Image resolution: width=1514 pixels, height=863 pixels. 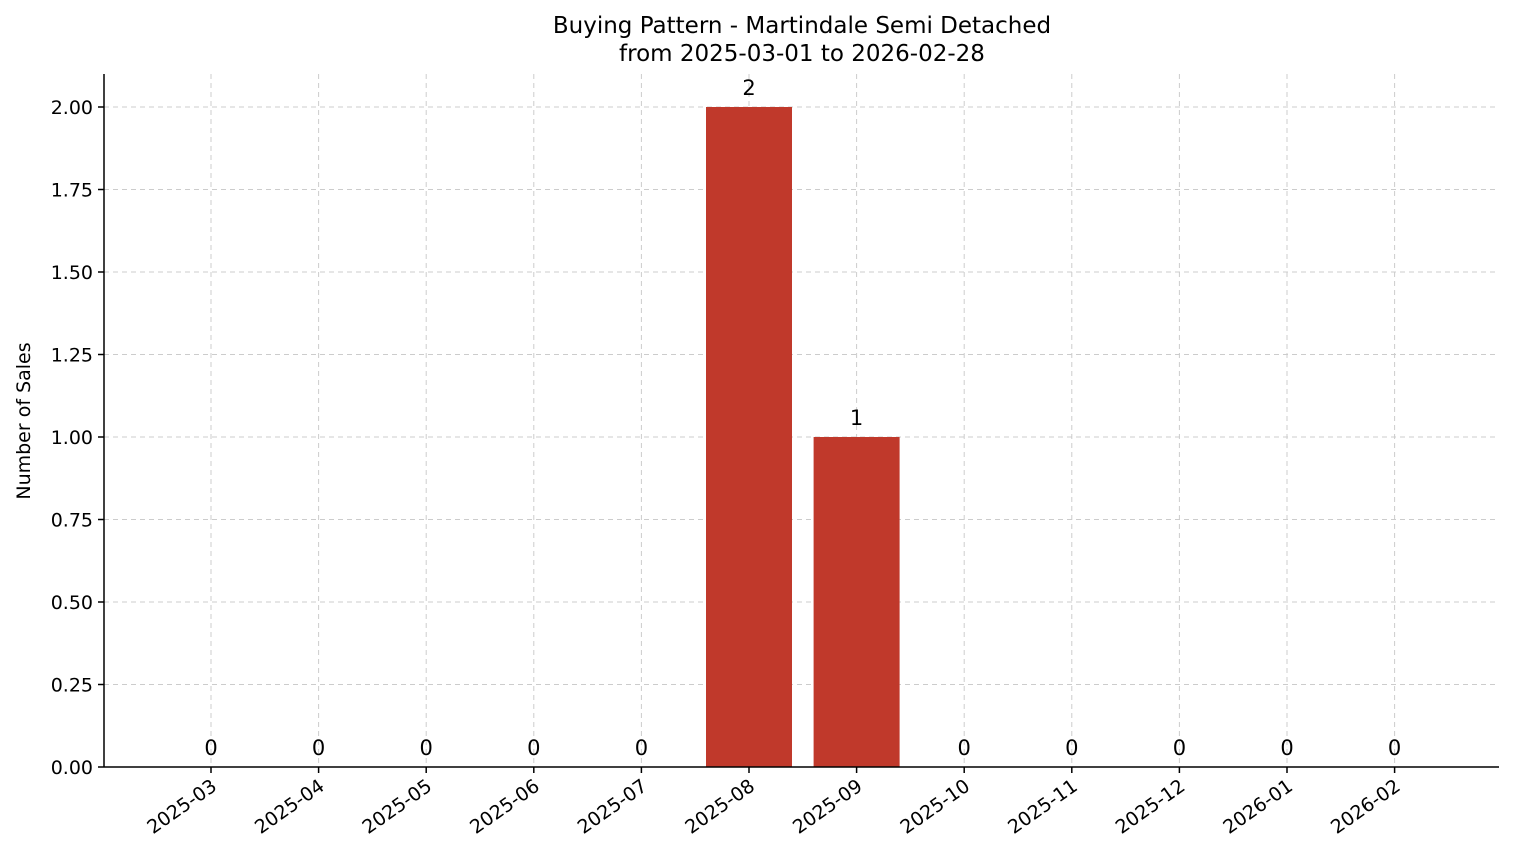 What do you see at coordinates (1286, 748) in the screenshot?
I see `data-label-2026-01: 0` at bounding box center [1286, 748].